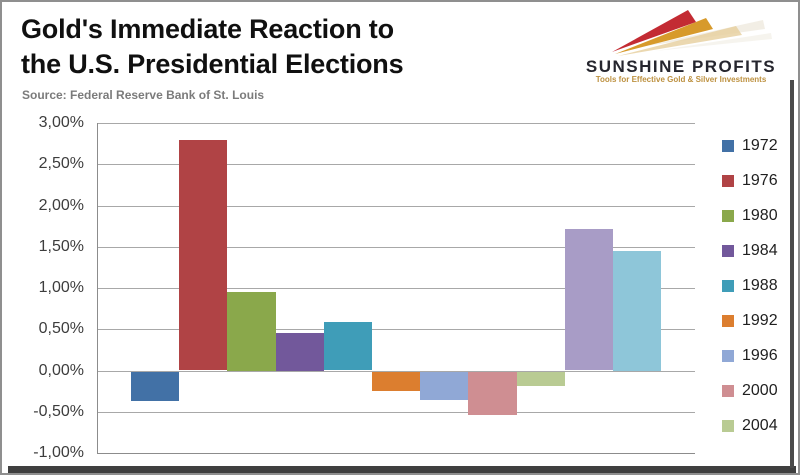 The width and height of the screenshot is (800, 475). I want to click on legend-item-1972: 1972, so click(750, 145).